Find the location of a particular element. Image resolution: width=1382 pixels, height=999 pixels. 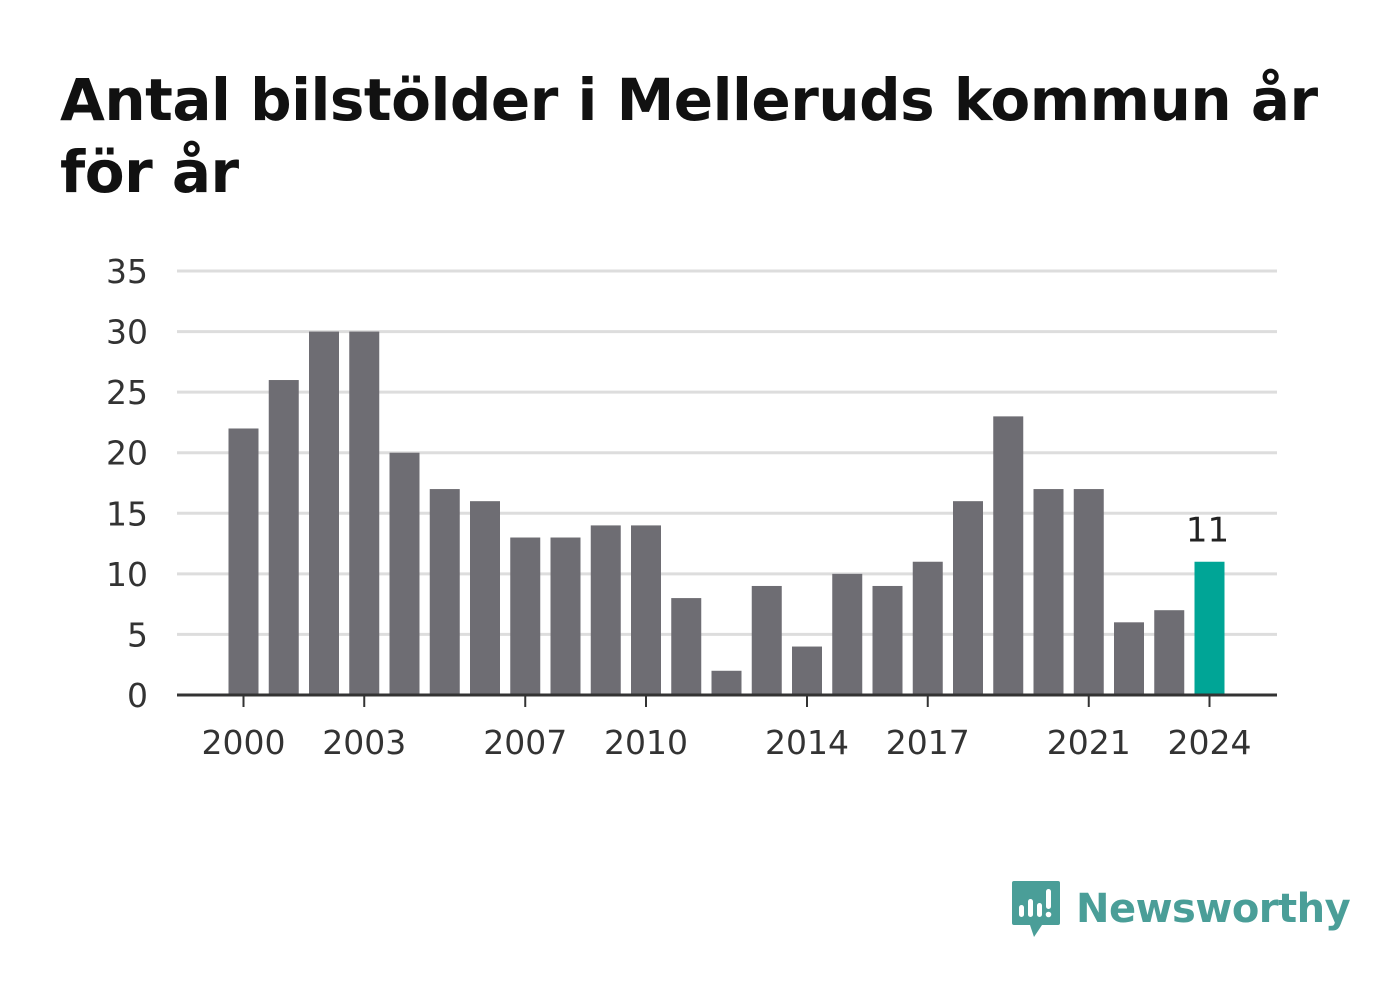

bar-2018 is located at coordinates (968, 598).